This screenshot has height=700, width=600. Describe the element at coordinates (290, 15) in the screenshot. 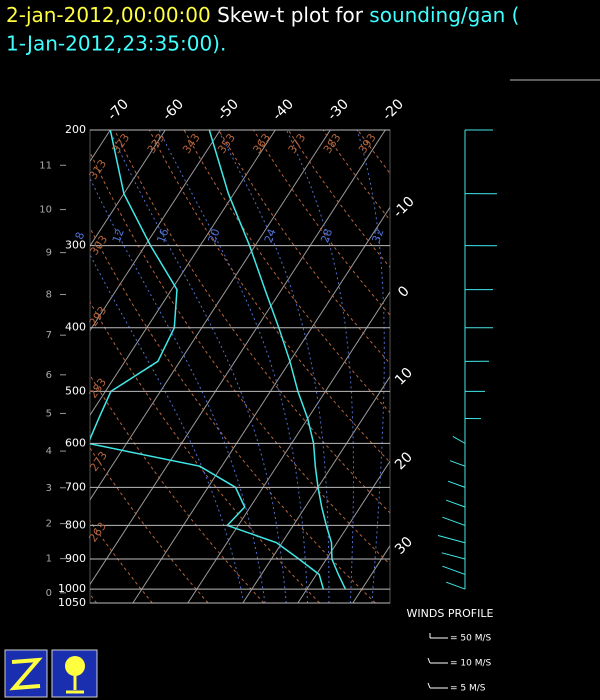

I see `title-text: Skew-t plot for` at that location.